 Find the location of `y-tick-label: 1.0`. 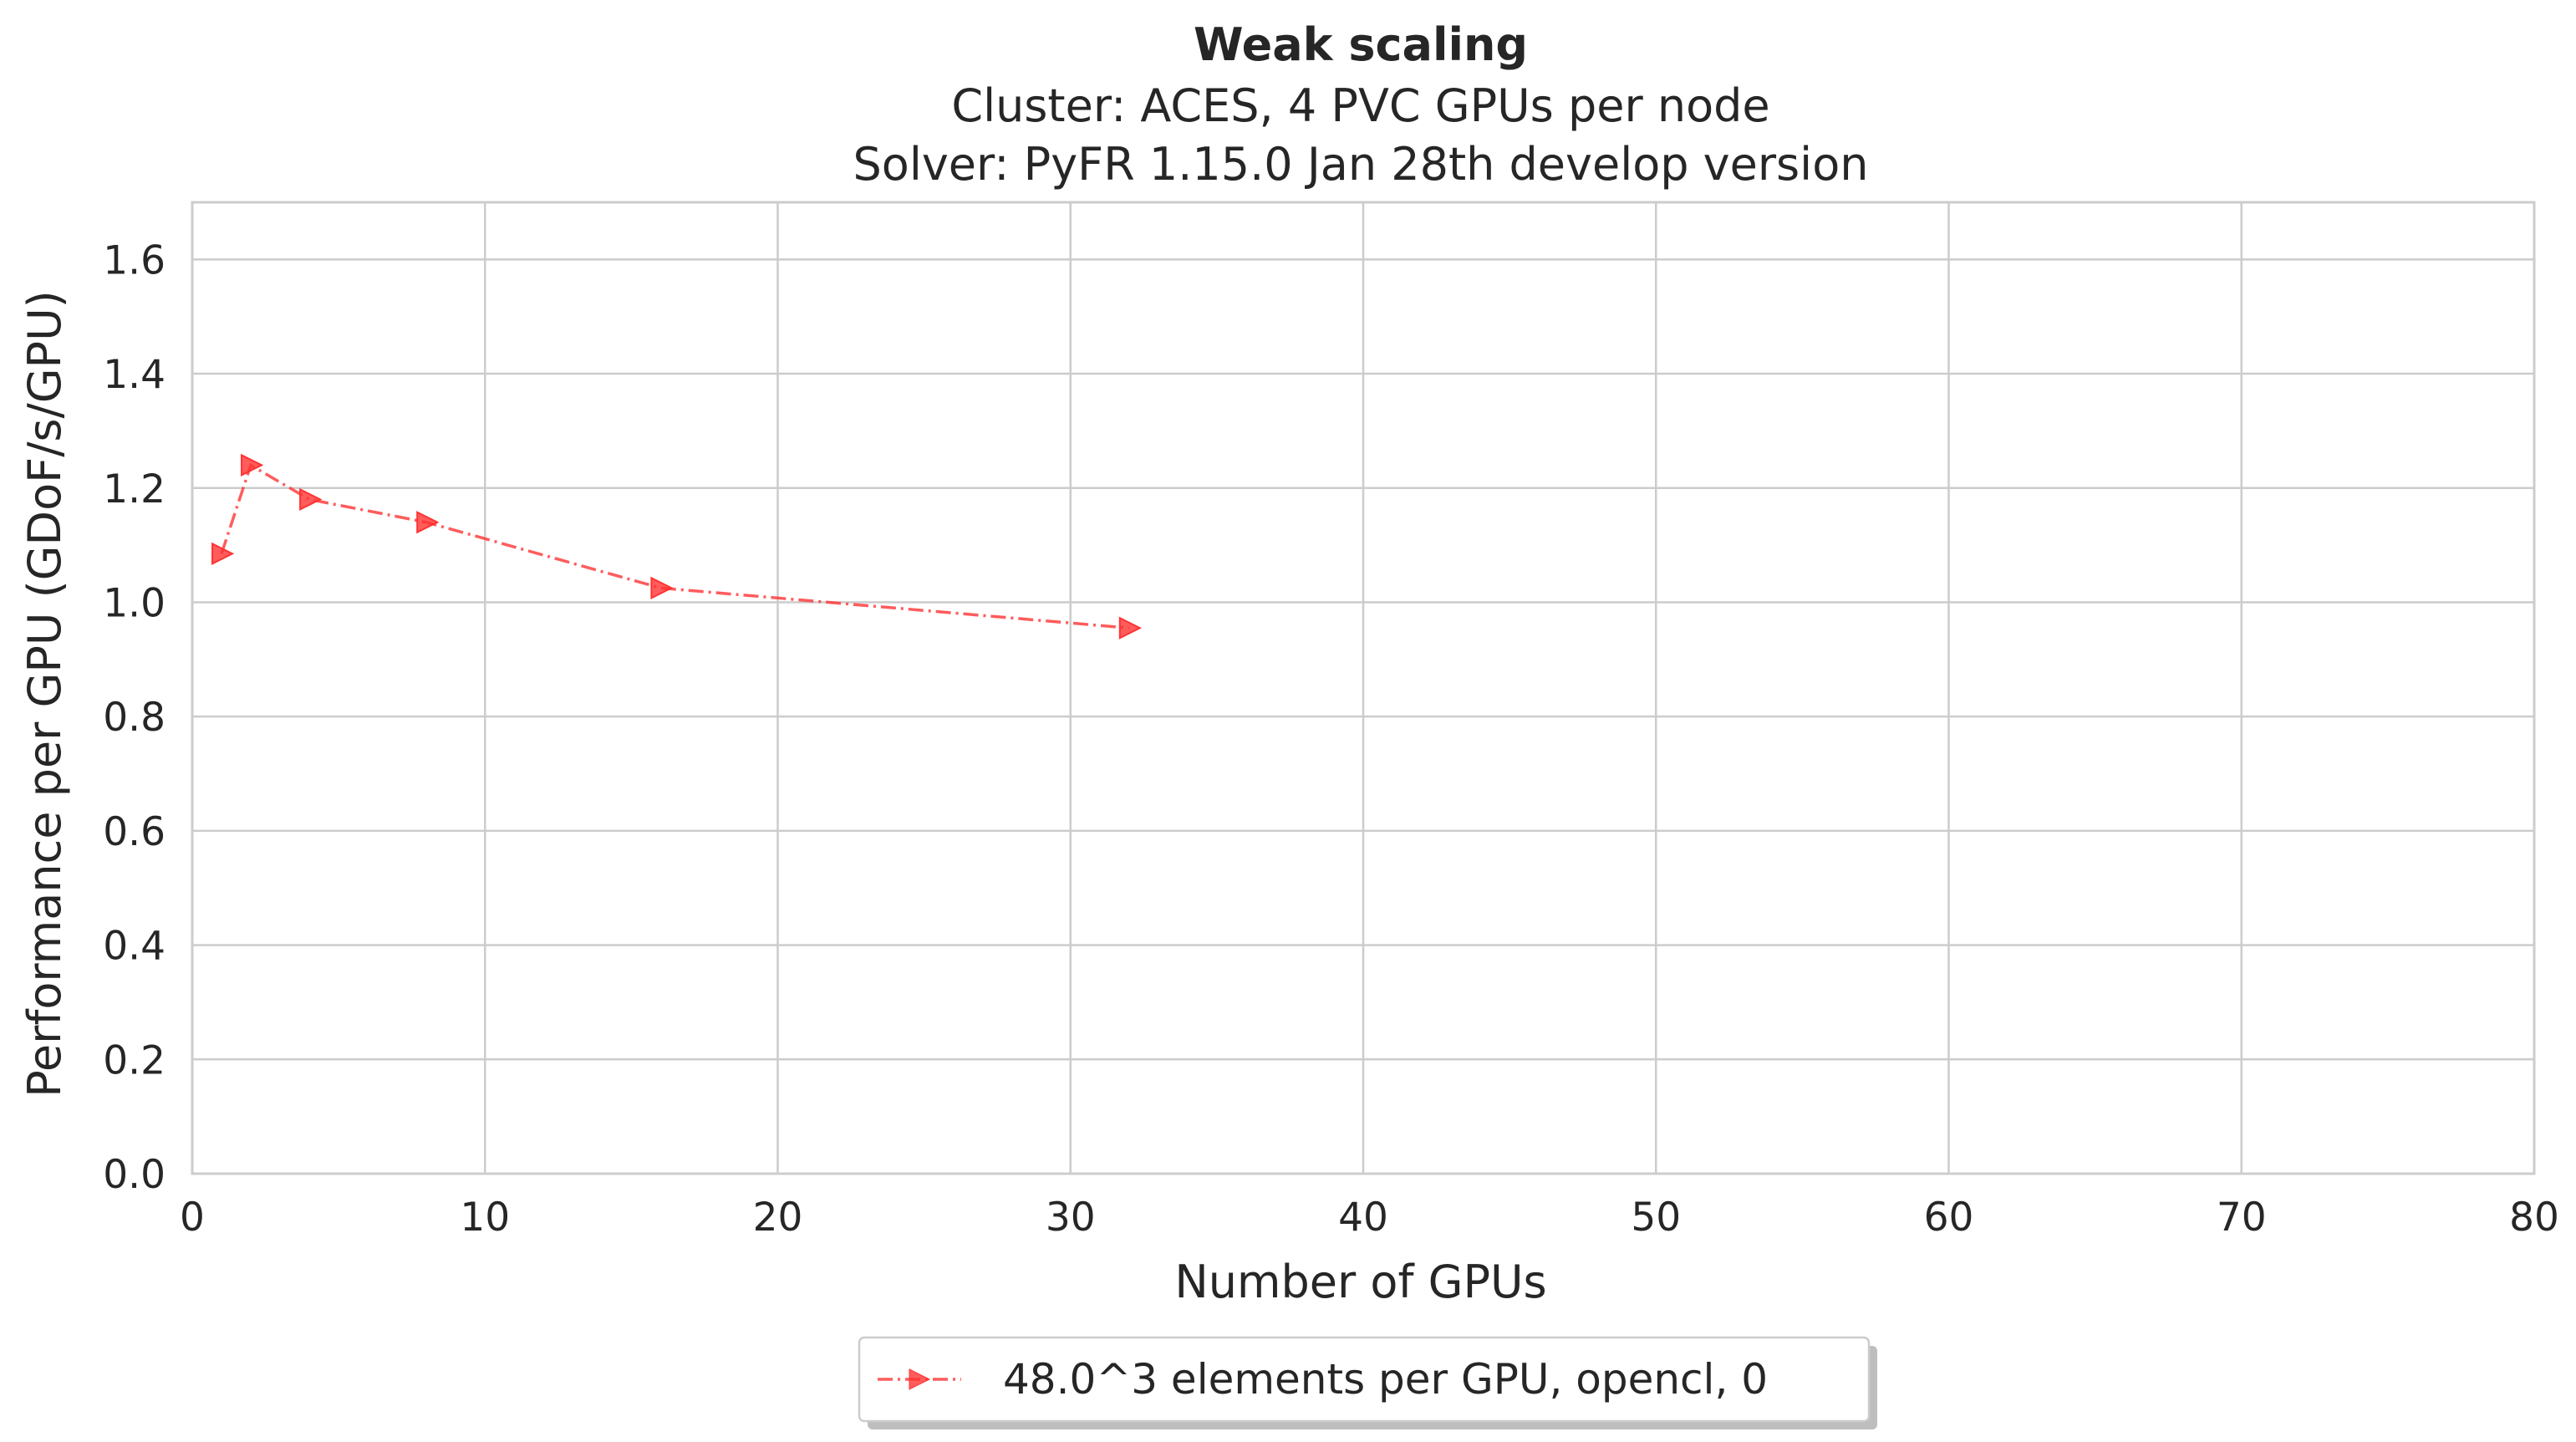

y-tick-label: 1.0 is located at coordinates (134, 603).